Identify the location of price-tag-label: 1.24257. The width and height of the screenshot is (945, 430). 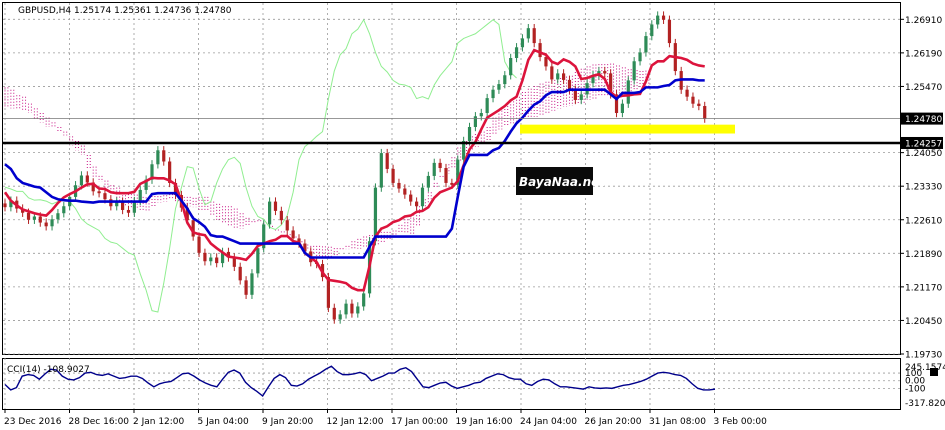
(923, 144).